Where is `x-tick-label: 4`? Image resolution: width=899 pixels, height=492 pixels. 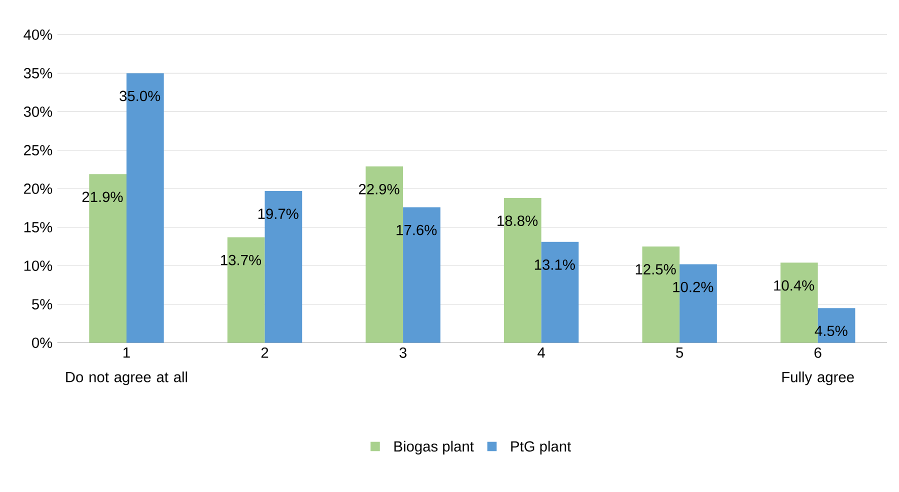 x-tick-label: 4 is located at coordinates (541, 352).